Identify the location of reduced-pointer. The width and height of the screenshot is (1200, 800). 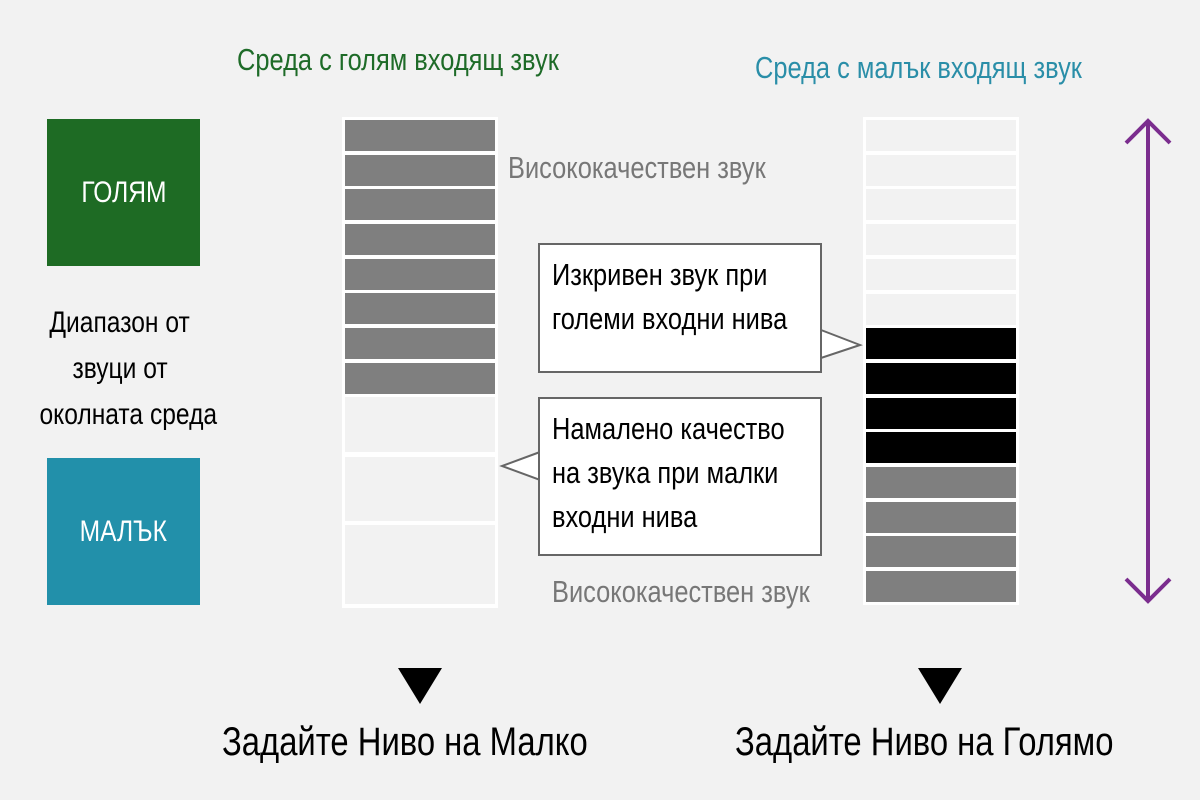
(520, 466).